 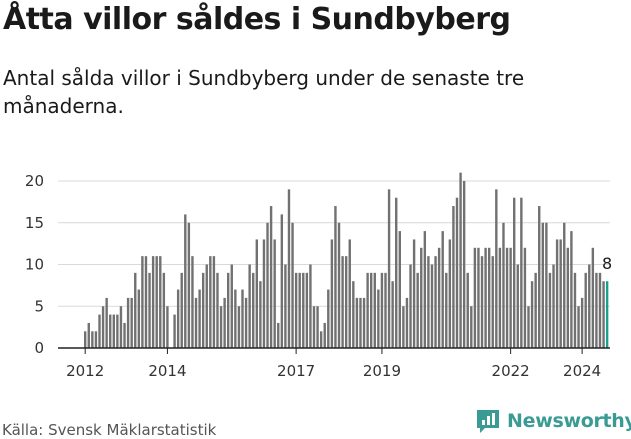 What do you see at coordinates (34, 265) in the screenshot?
I see `y-tick-label: 10` at bounding box center [34, 265].